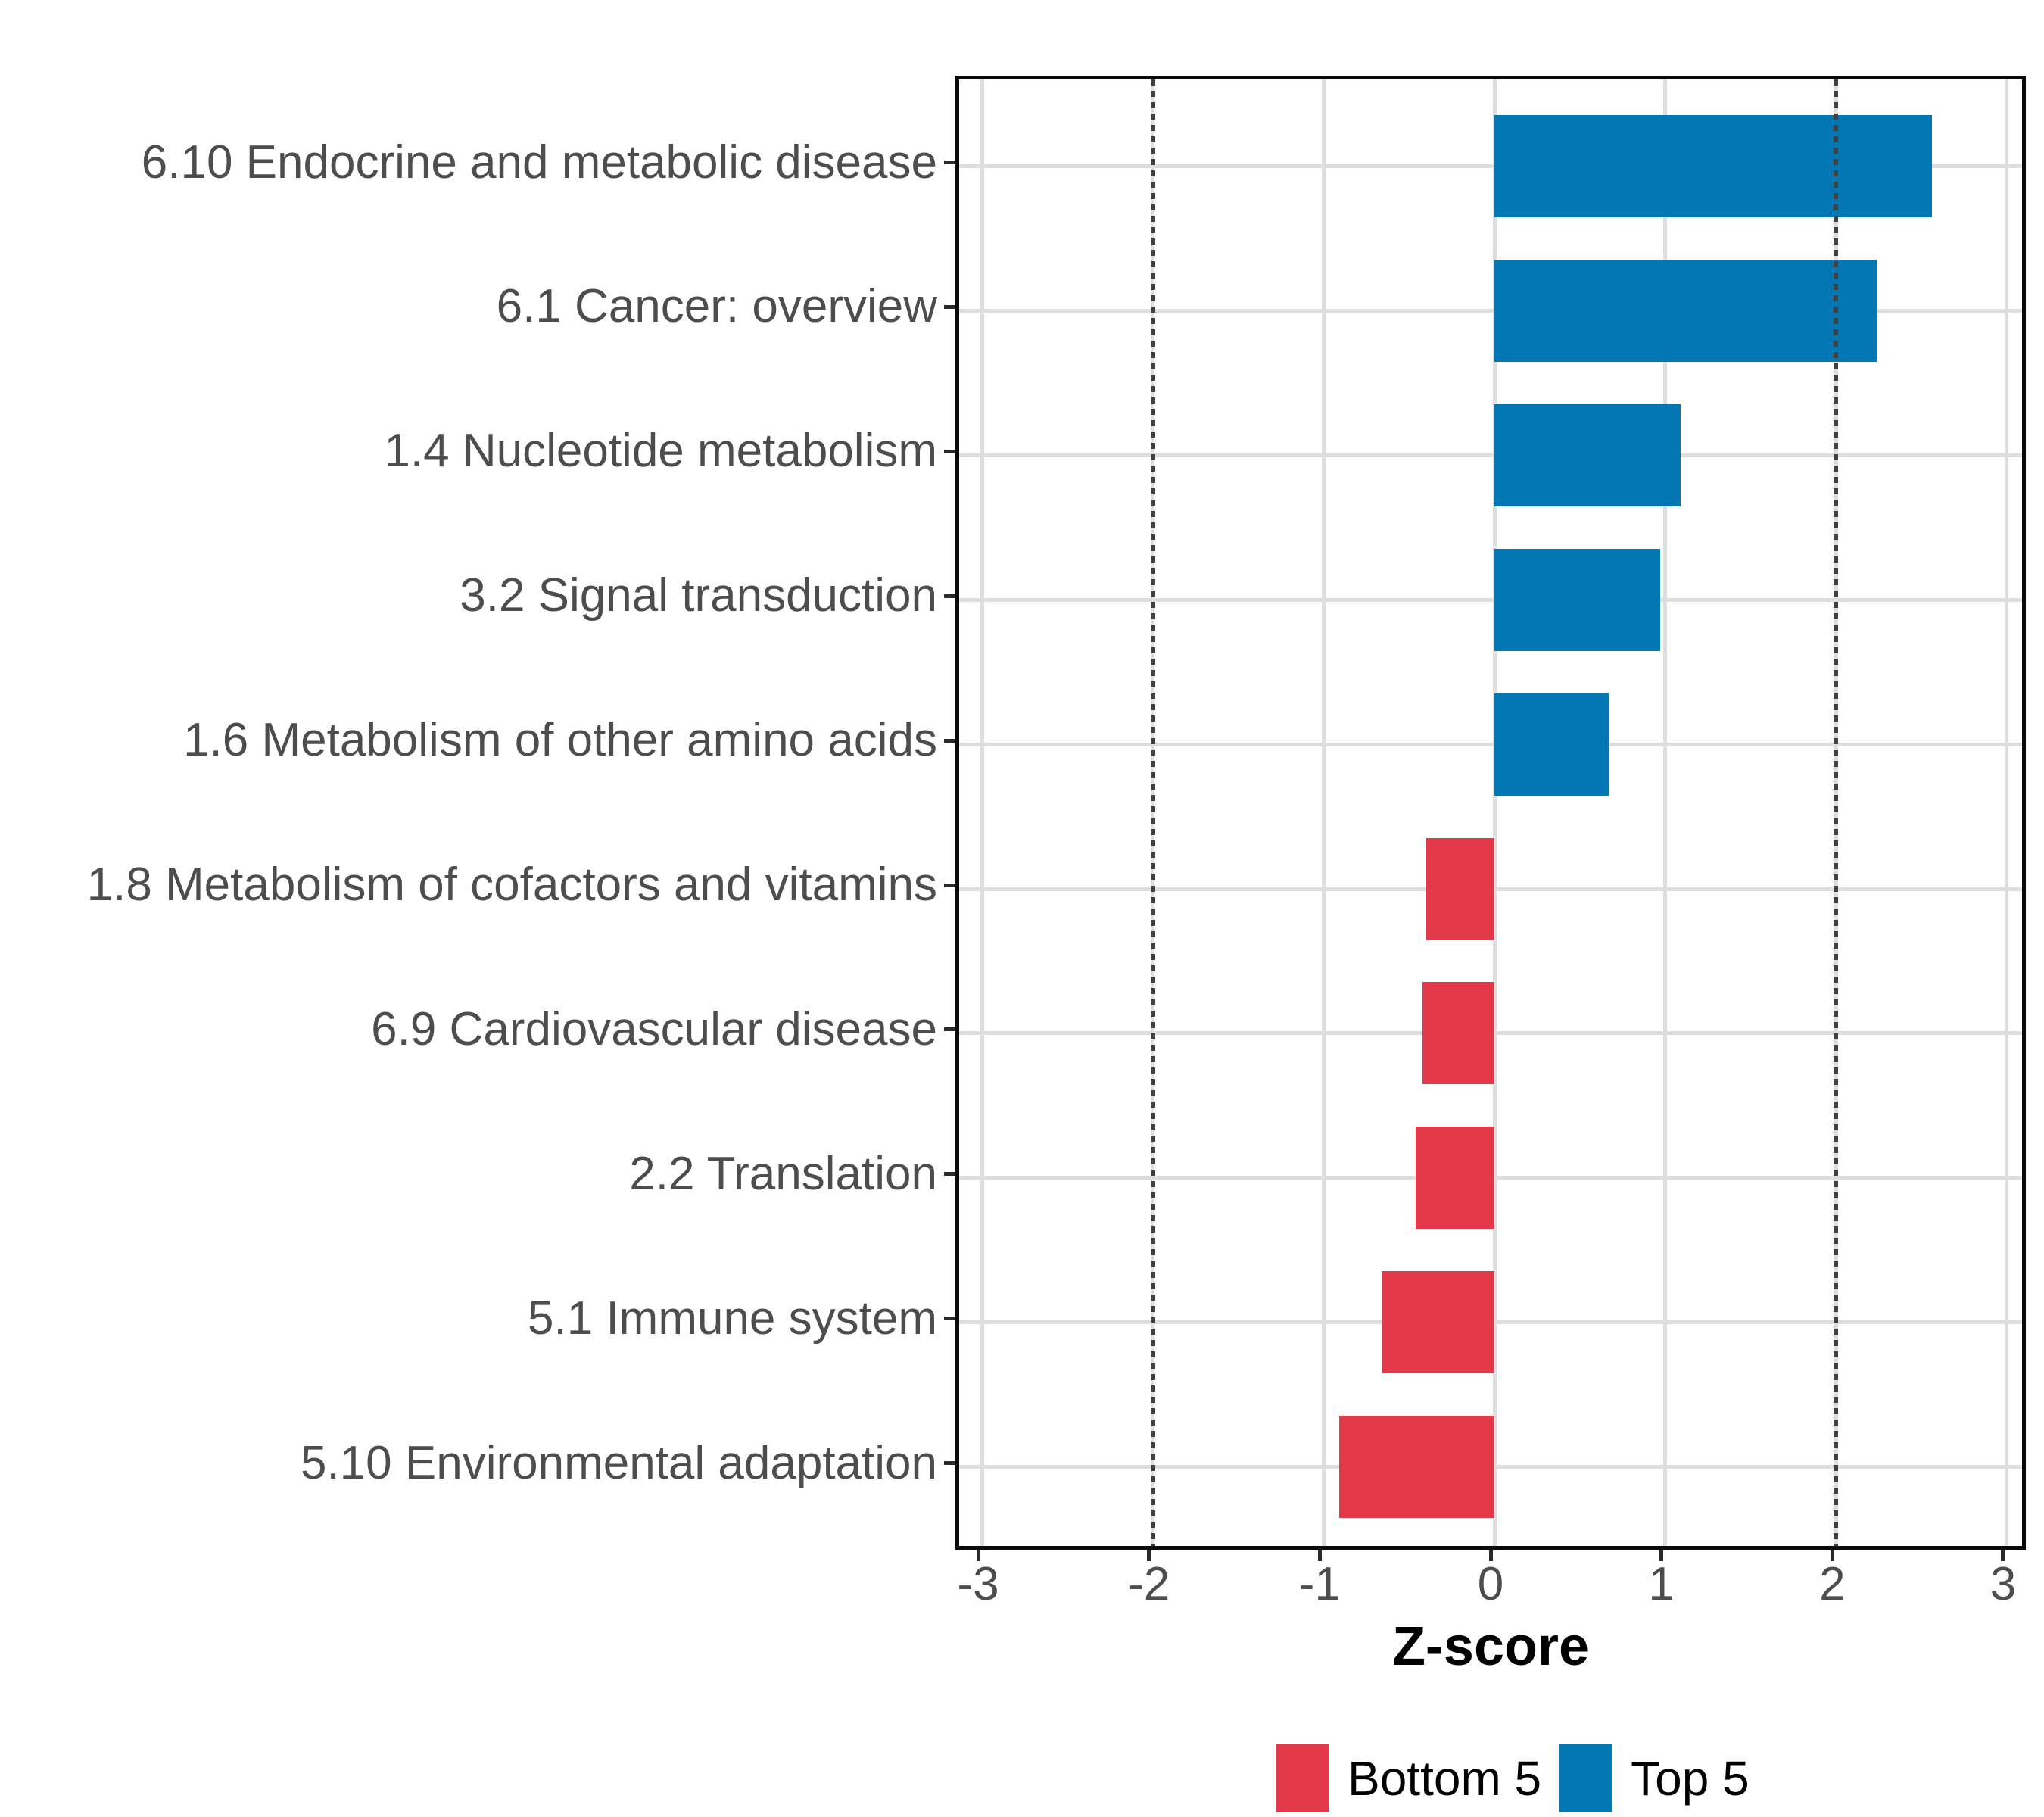  Describe the element at coordinates (1662, 1584) in the screenshot. I see `x-tick-label: 1` at that location.